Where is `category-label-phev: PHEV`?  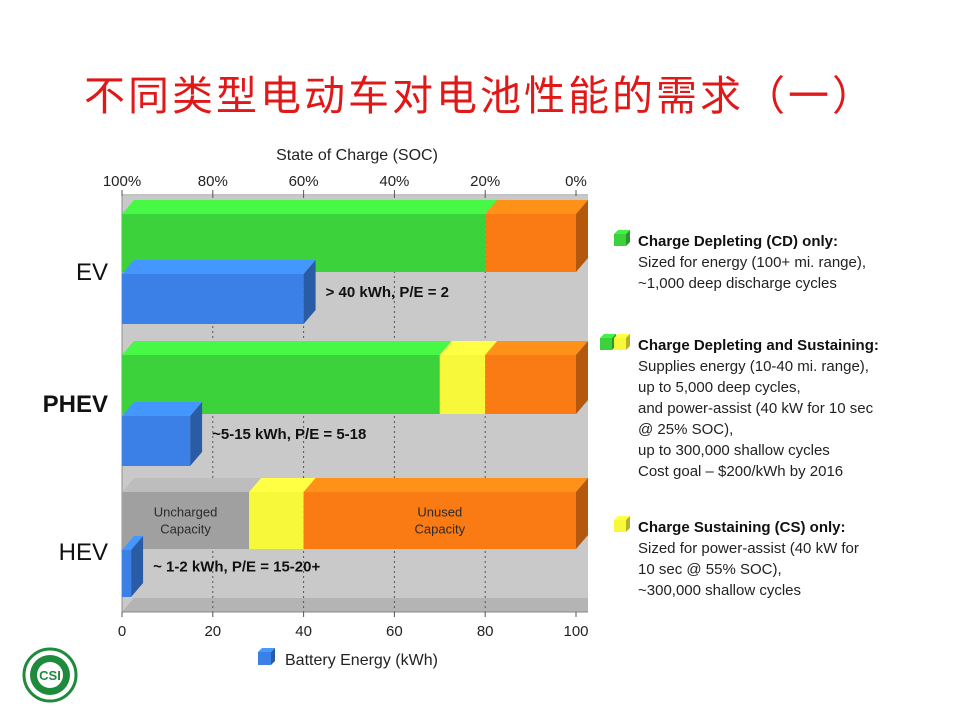
category-label-phev: PHEV is located at coordinates (75, 404).